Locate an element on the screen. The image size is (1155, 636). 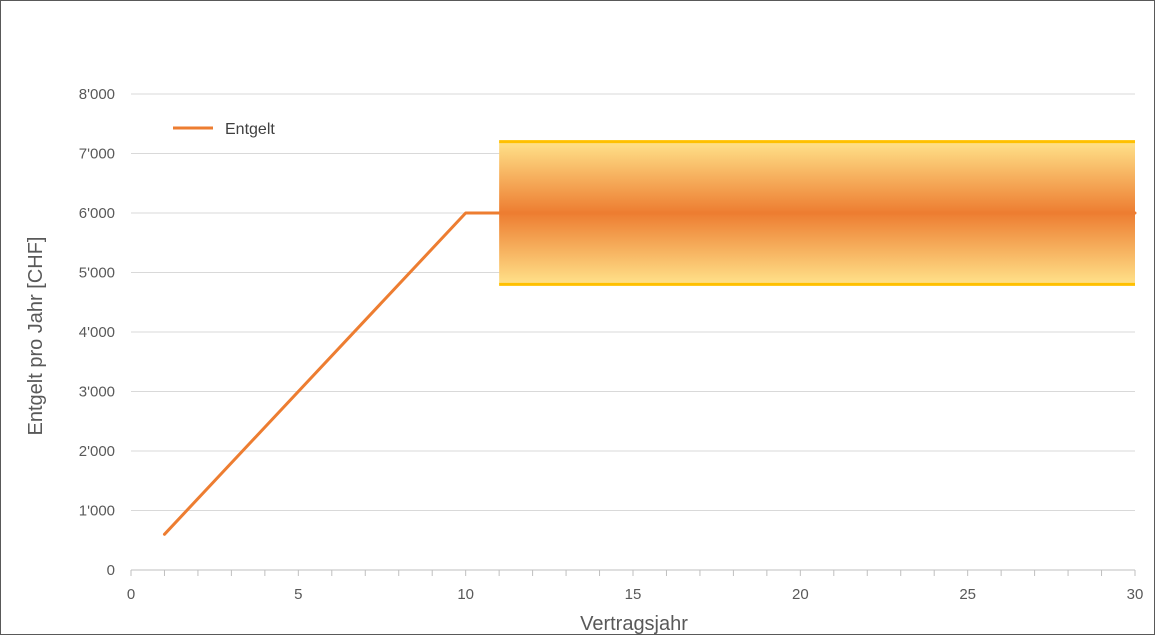
x-tick-label: 30 is located at coordinates (1135, 594).